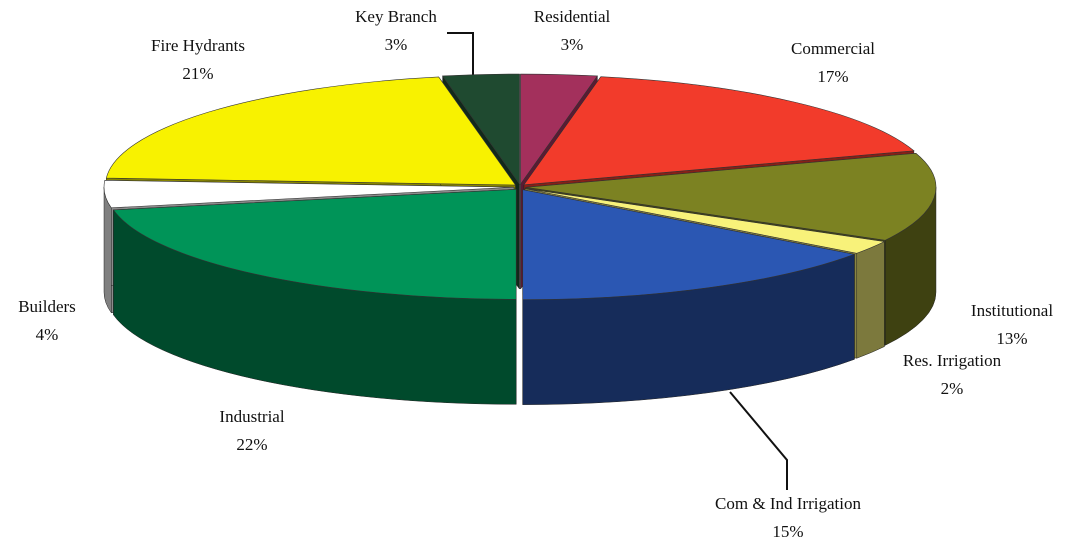  What do you see at coordinates (572, 16) in the screenshot?
I see `slice-label: Residential` at bounding box center [572, 16].